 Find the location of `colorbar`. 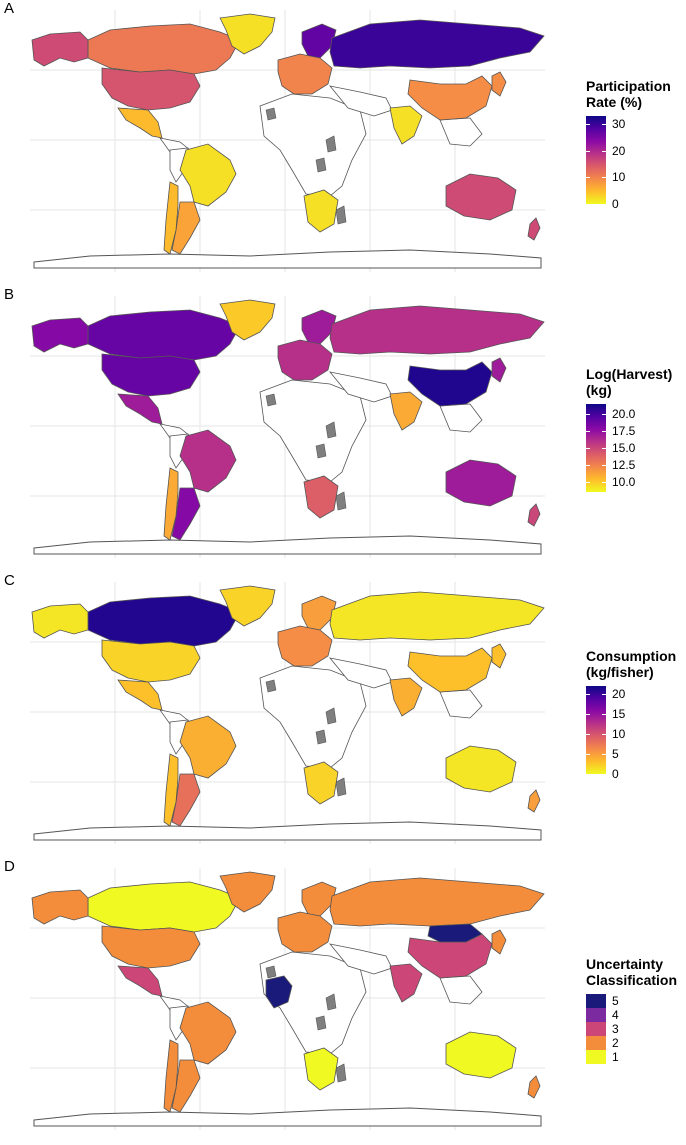

colorbar is located at coordinates (596, 448).